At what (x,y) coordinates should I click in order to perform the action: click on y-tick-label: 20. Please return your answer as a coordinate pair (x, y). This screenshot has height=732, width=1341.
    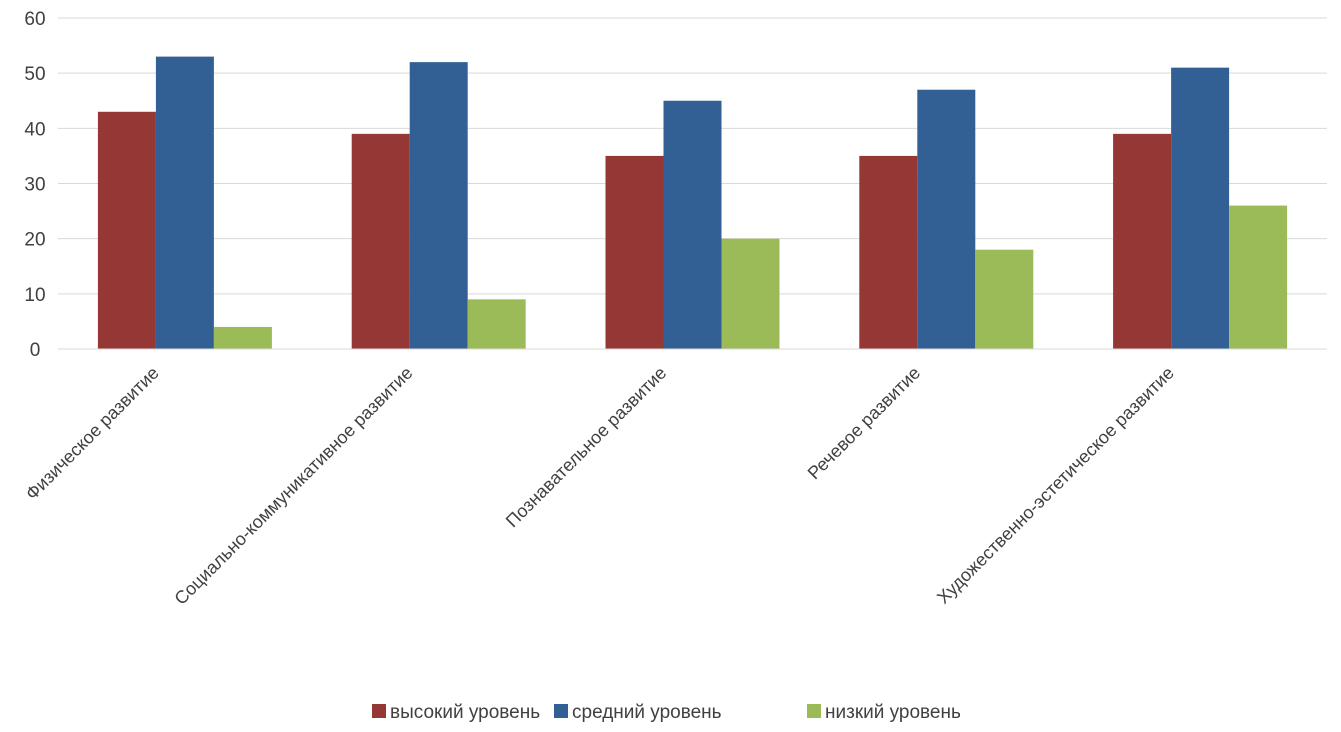
    Looking at the image, I should click on (34, 240).